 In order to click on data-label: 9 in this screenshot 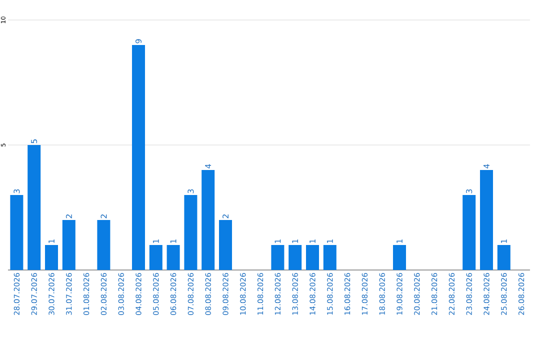, I will do `click(138, 41)`.